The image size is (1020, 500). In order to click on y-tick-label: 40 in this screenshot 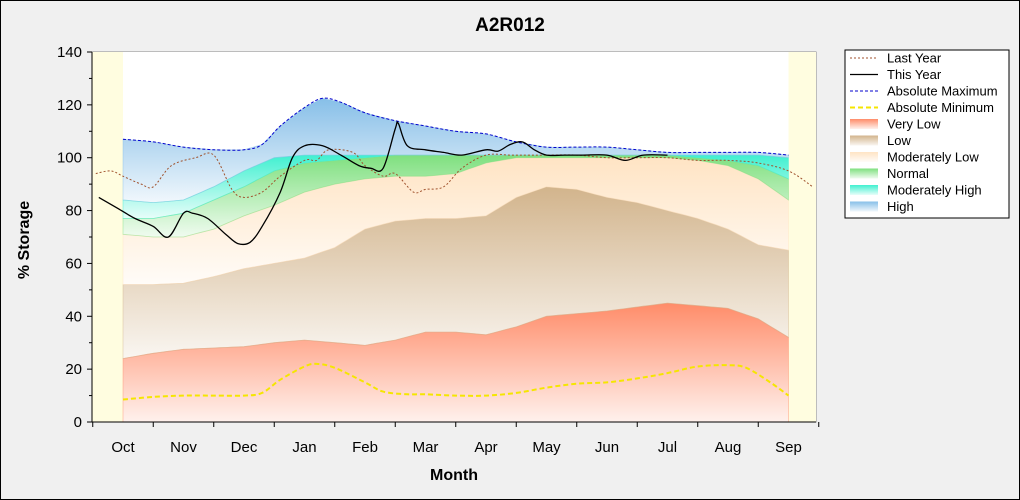, I will do `click(73, 316)`.